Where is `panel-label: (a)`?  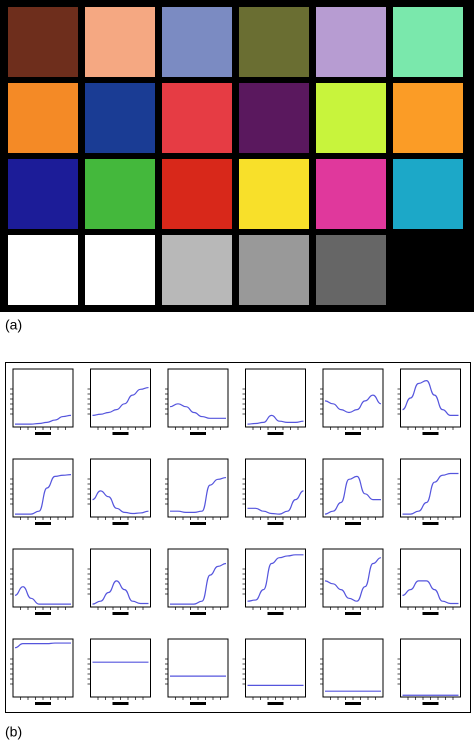
panel-label: (a) is located at coordinates (13, 325).